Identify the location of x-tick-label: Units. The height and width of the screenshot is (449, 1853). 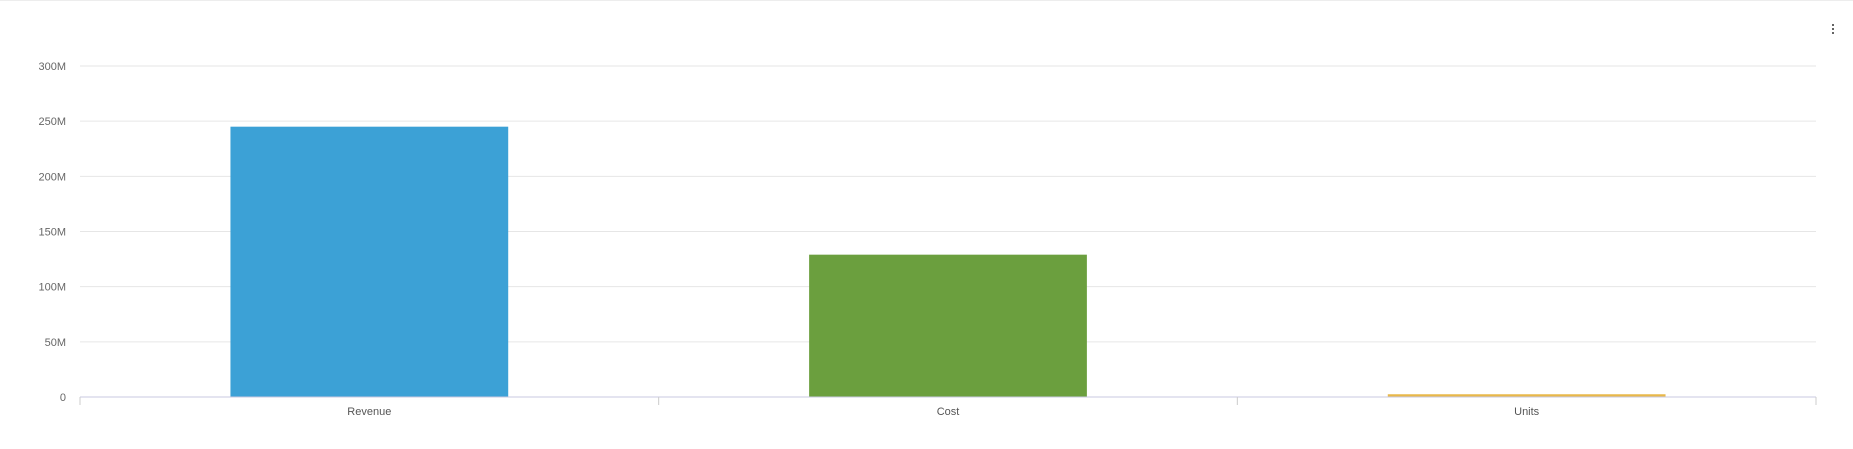
(1527, 412).